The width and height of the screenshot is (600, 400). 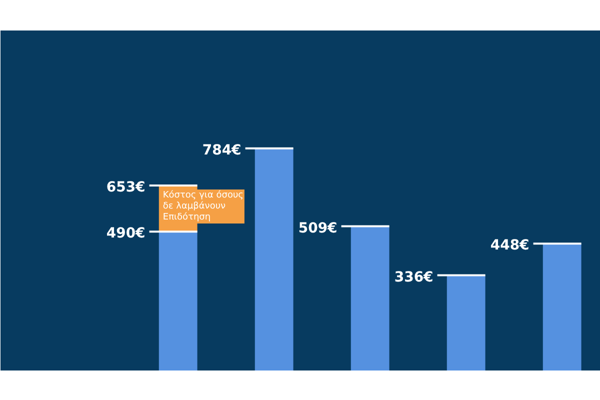 I want to click on data-label: 509€, so click(x=318, y=228).